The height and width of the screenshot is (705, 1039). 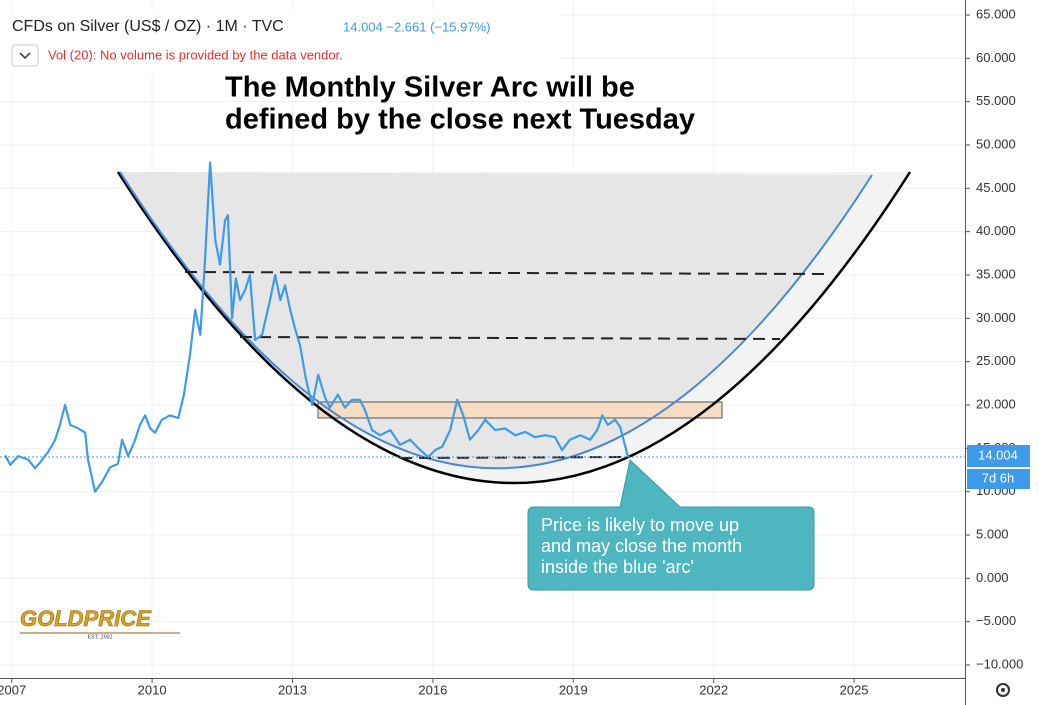 What do you see at coordinates (148, 26) in the screenshot?
I see `symbol-title: CFDs on Silver (US$ / OZ) · 1M · TVC` at bounding box center [148, 26].